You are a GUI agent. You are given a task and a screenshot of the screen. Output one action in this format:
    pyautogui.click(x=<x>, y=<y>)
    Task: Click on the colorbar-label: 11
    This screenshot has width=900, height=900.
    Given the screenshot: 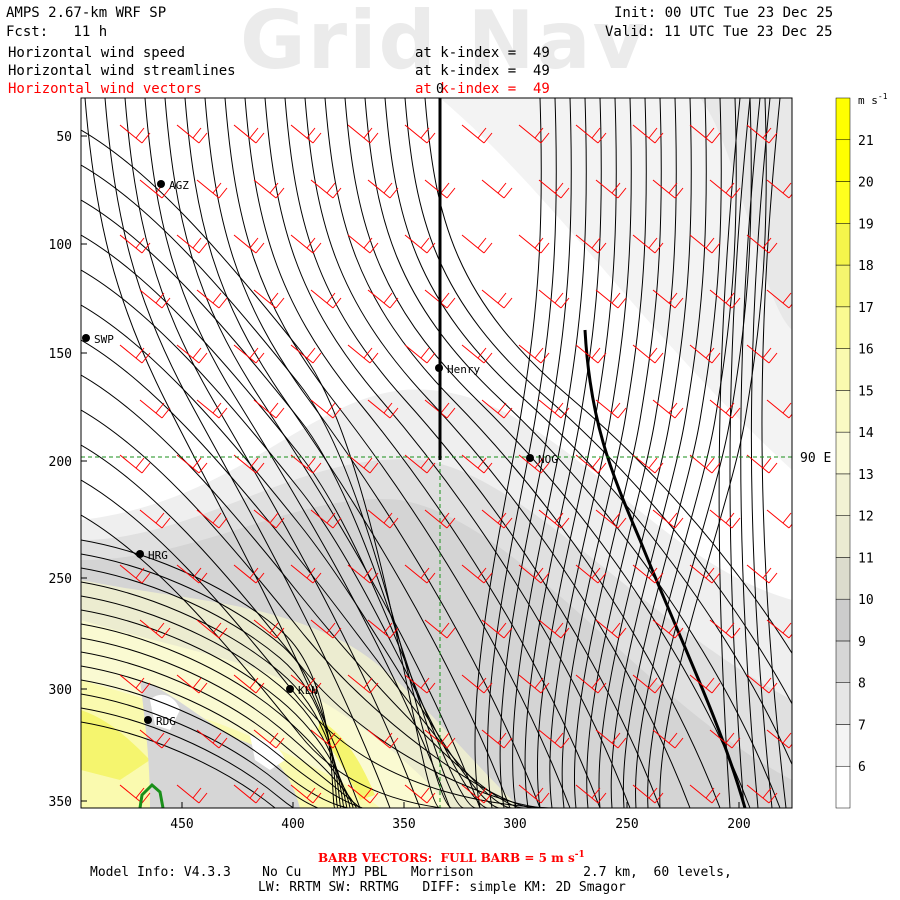 What is the action you would take?
    pyautogui.click(x=866, y=558)
    